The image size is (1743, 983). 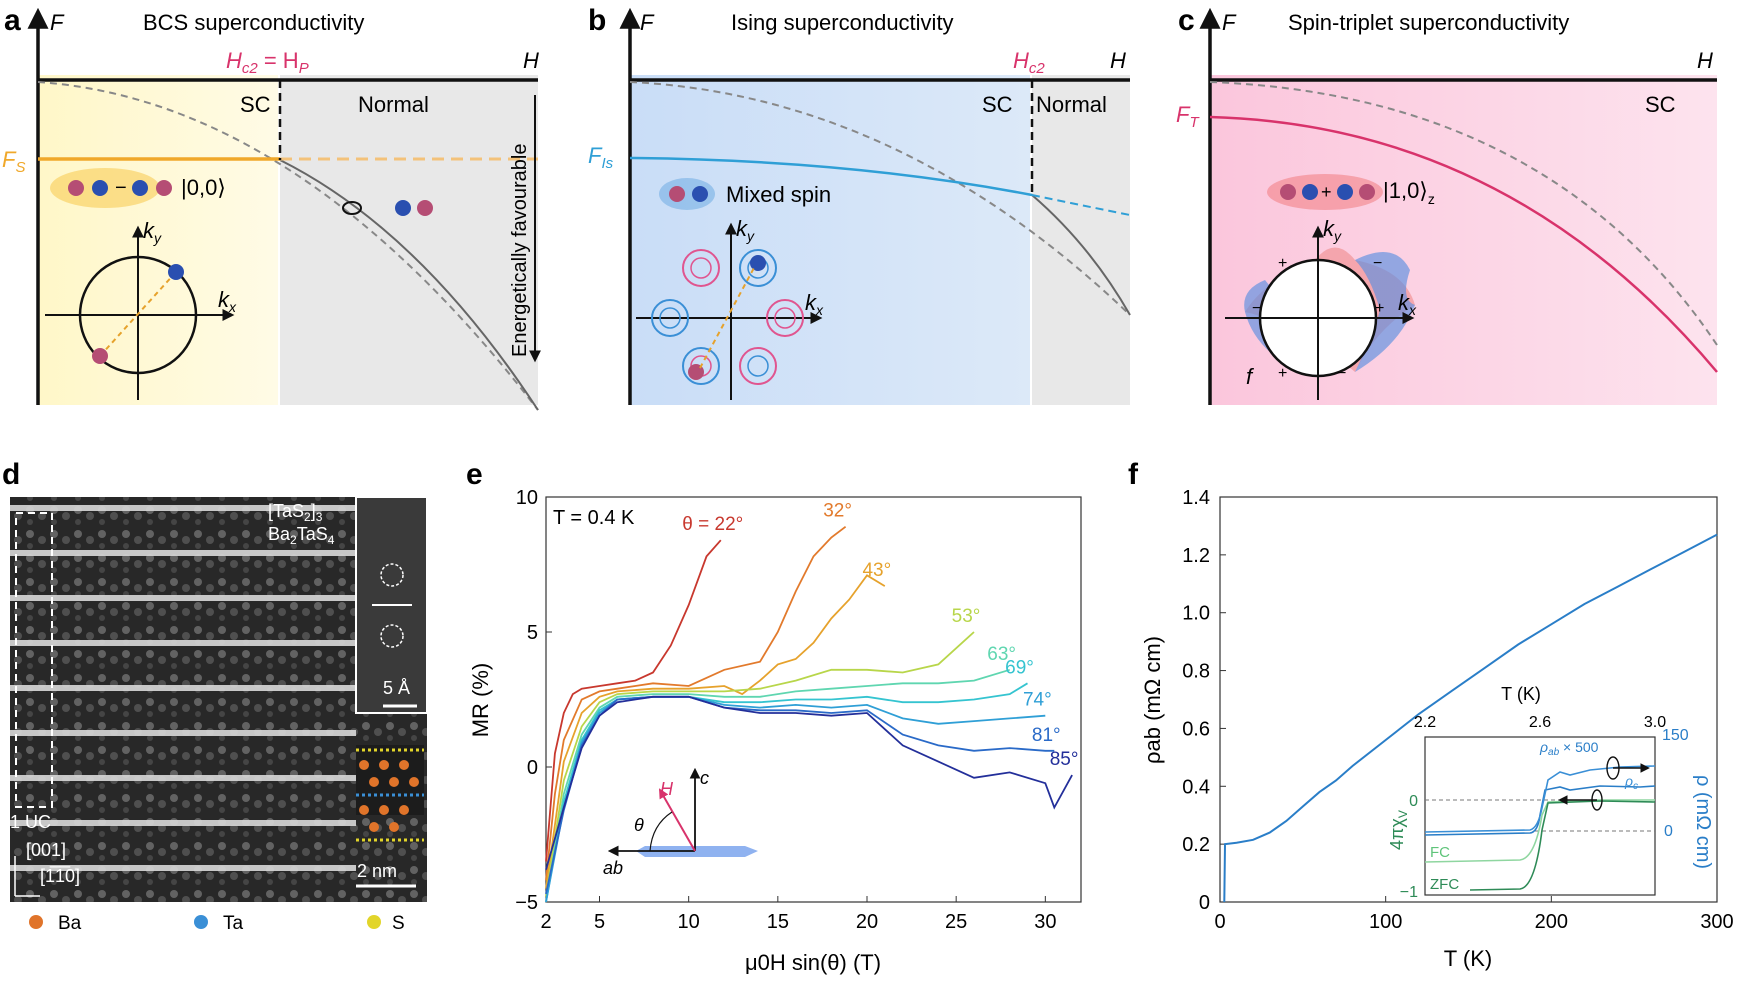 I want to click on y-tick-label-f: 0.4, so click(x=1196, y=787).